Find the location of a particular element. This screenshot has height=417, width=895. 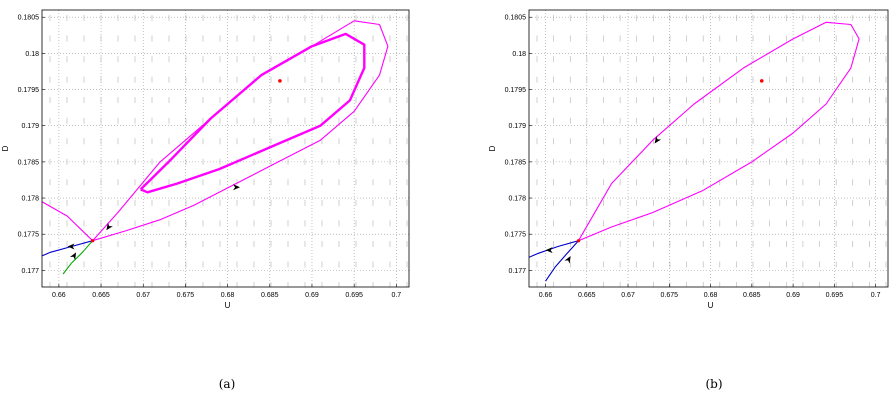

panel-caption: (b) is located at coordinates (713, 384).